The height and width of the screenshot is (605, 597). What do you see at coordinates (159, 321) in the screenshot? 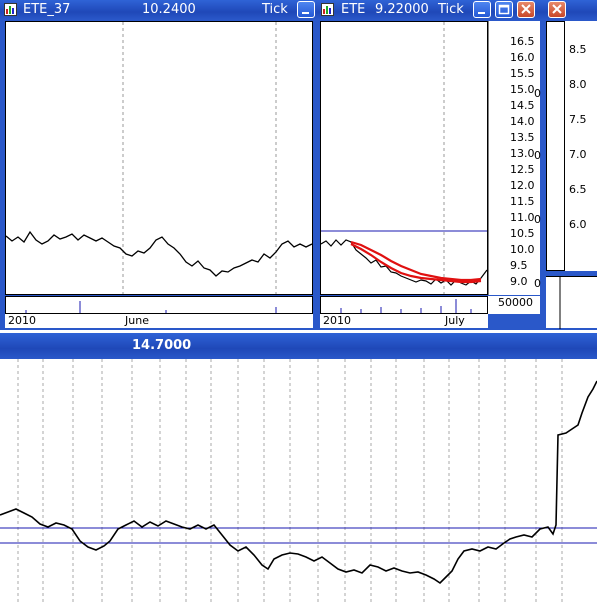
I see `left-xaxis: 2010 June` at bounding box center [159, 321].